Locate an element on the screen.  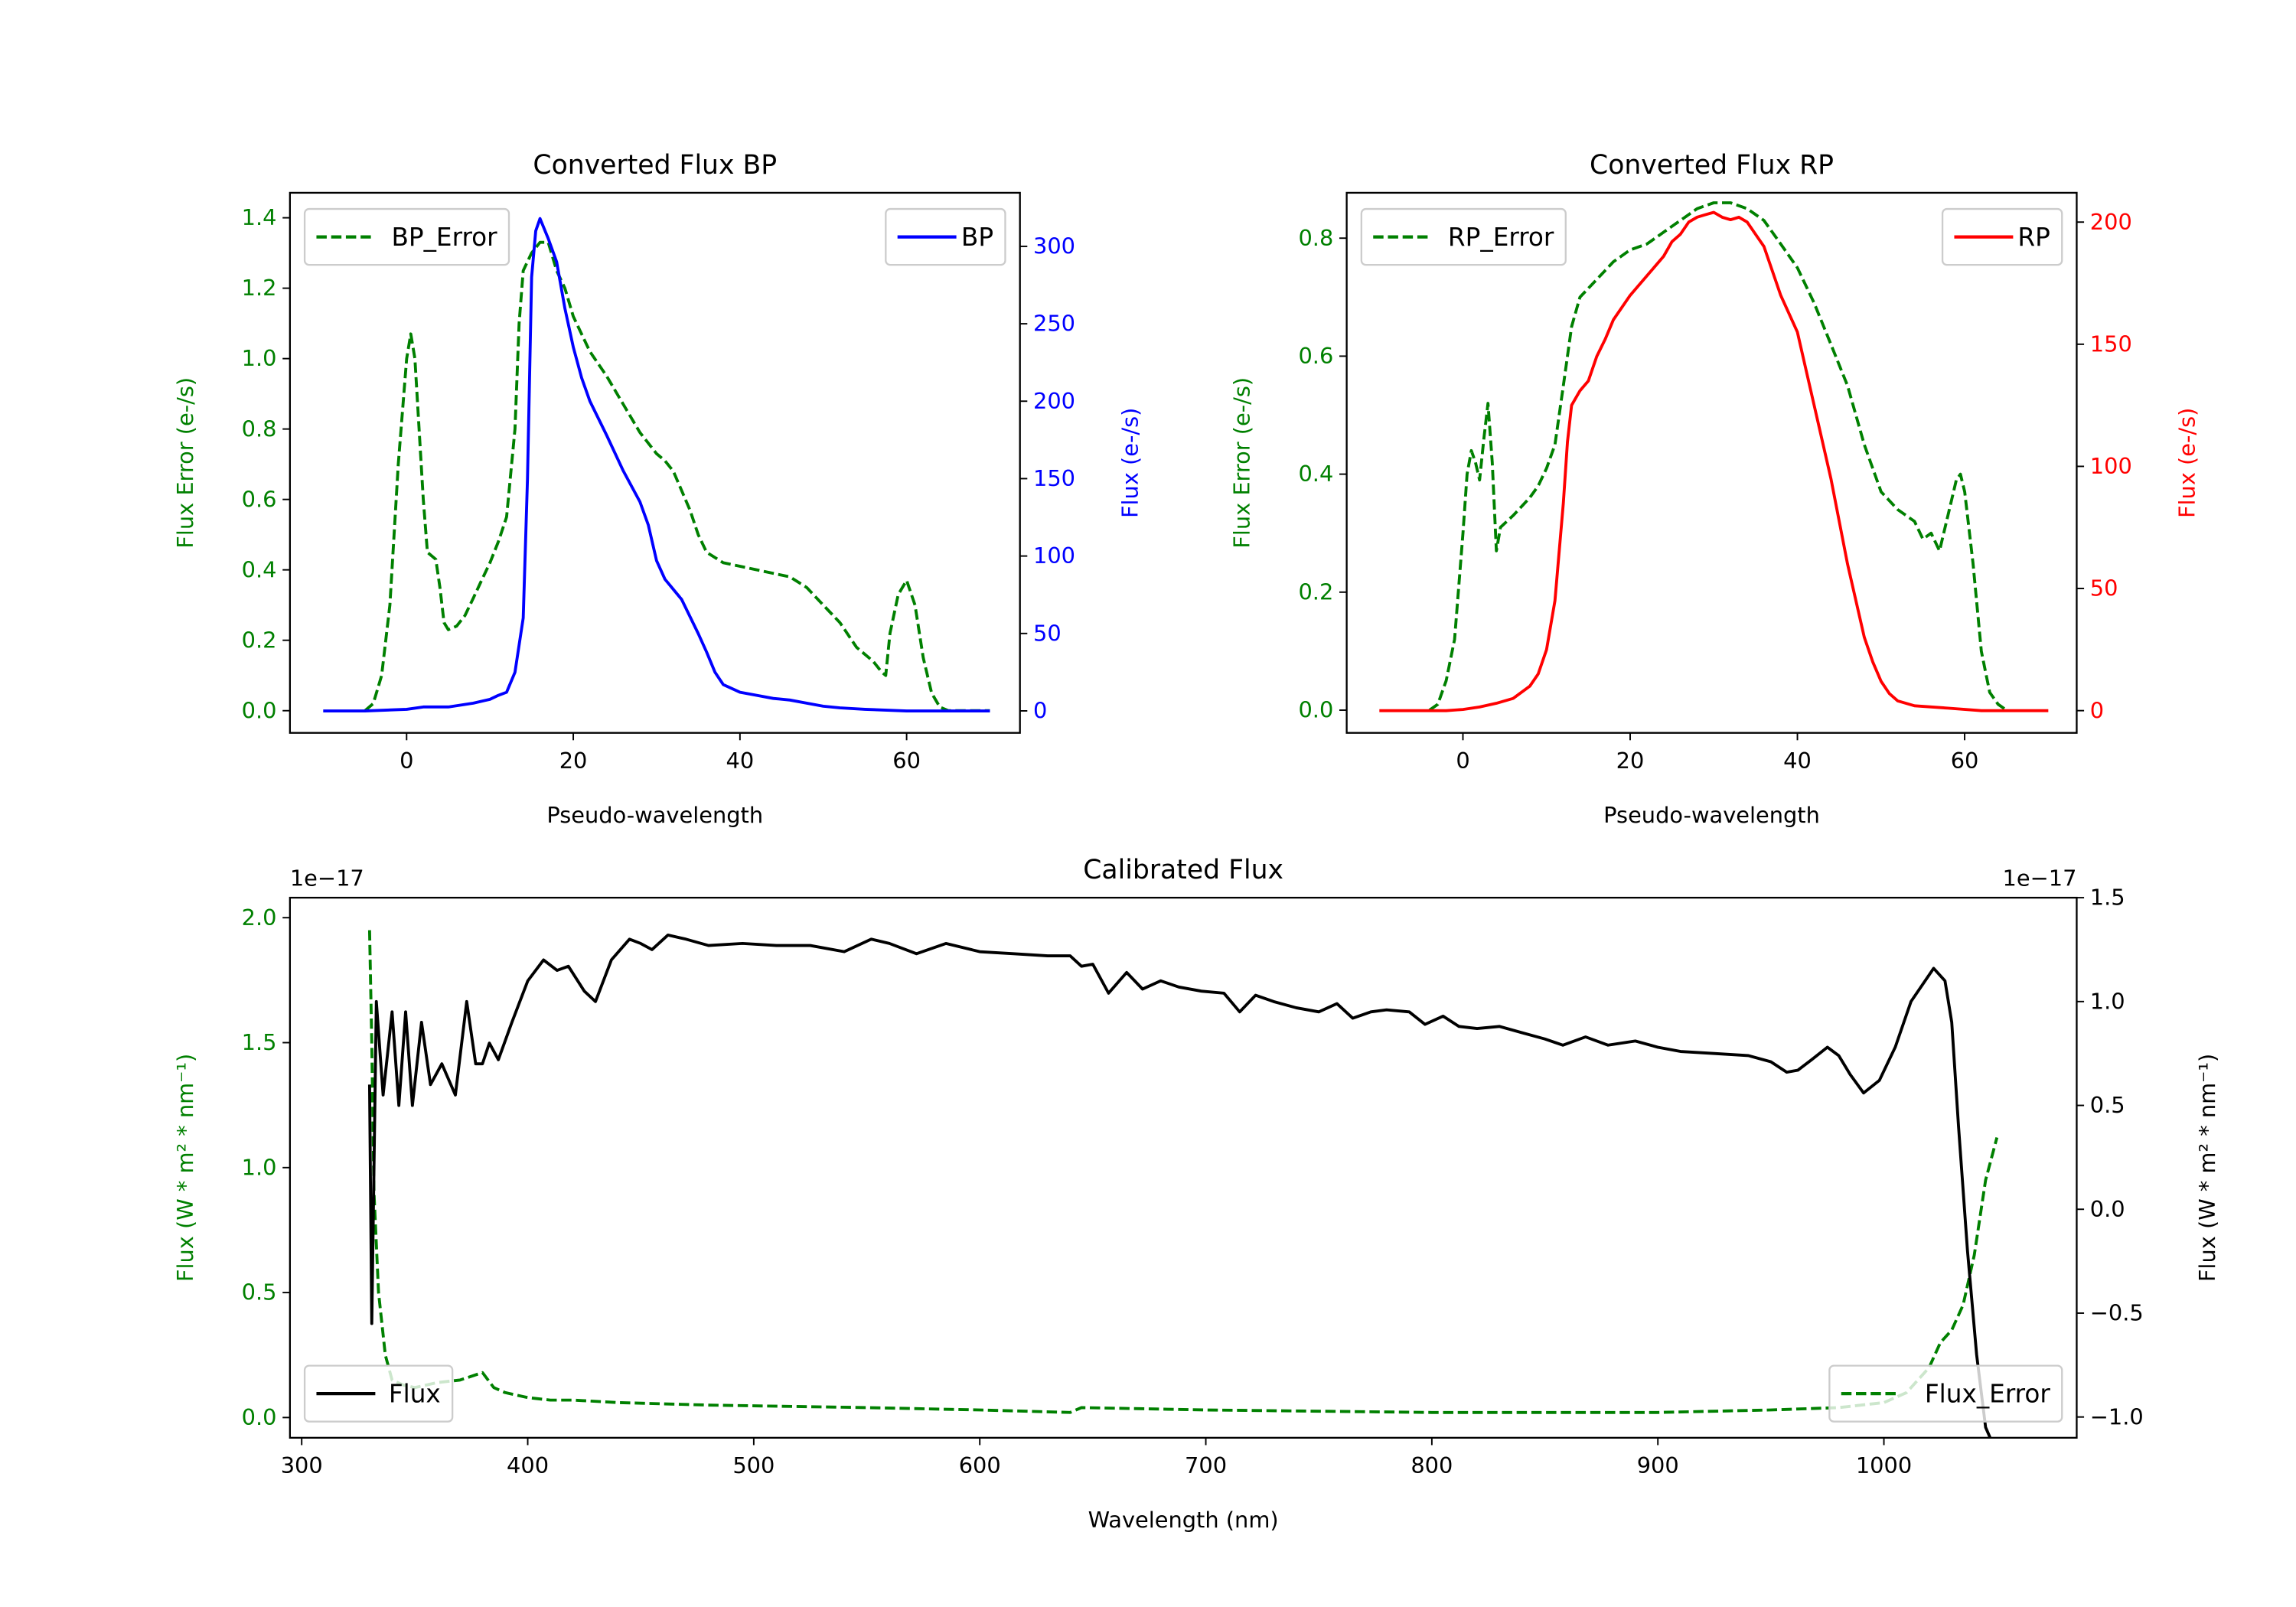
x-tick-label: 900 is located at coordinates (1658, 1465).